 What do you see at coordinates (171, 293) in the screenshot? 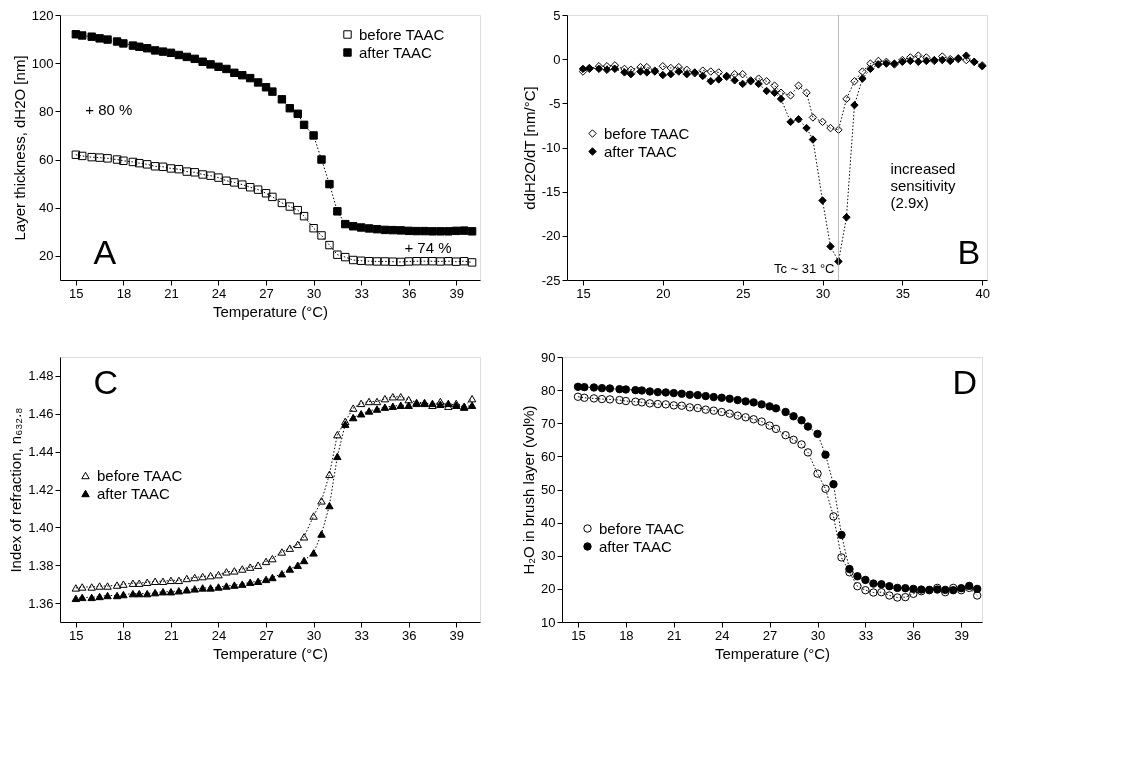
I see `x-tick-label: 21` at bounding box center [171, 293].